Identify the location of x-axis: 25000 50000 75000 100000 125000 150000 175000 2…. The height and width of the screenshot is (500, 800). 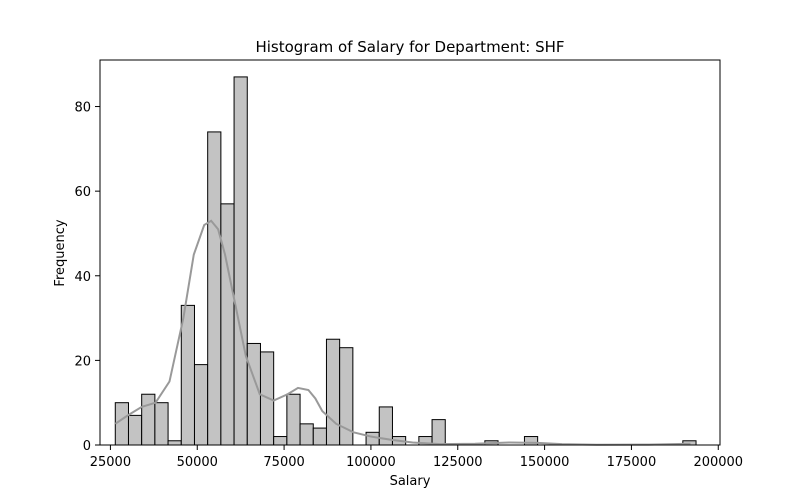
(416, 457).